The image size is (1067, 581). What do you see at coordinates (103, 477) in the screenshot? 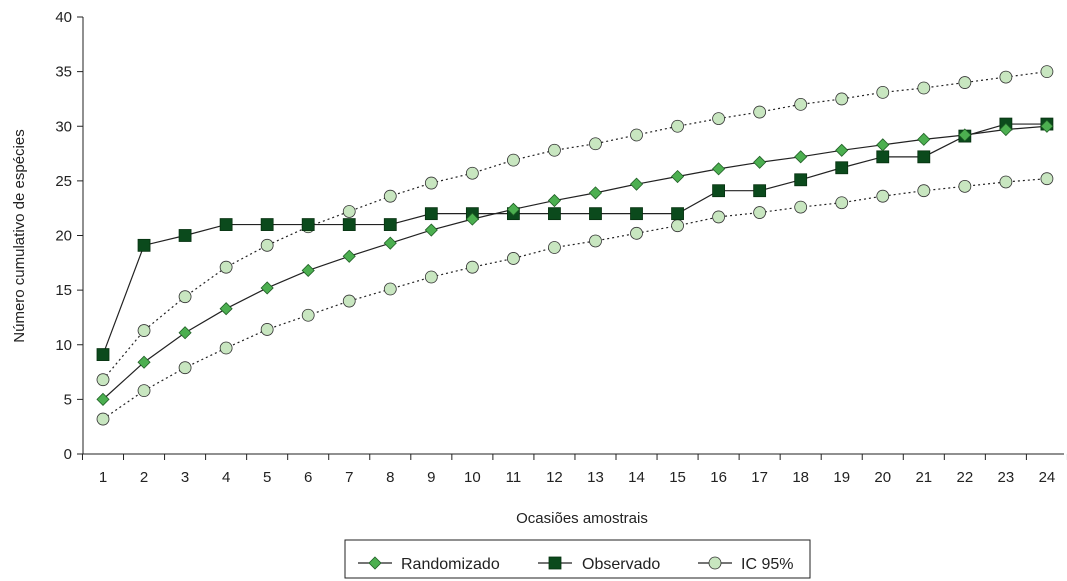
I see `x-tick-label: 1` at bounding box center [103, 477].